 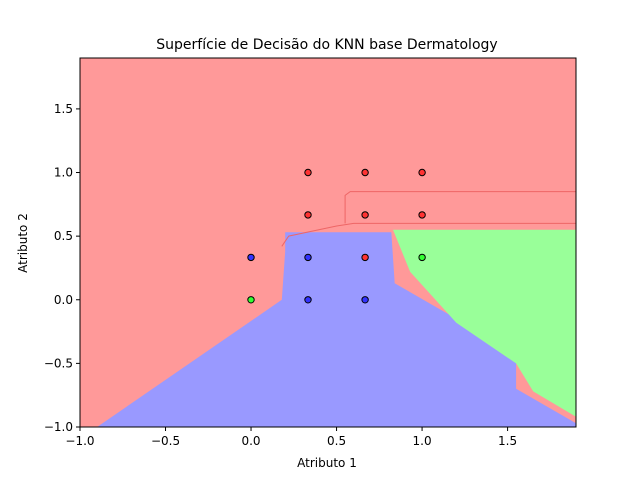 What do you see at coordinates (250, 441) in the screenshot?
I see `x-tick-label: 0.0` at bounding box center [250, 441].